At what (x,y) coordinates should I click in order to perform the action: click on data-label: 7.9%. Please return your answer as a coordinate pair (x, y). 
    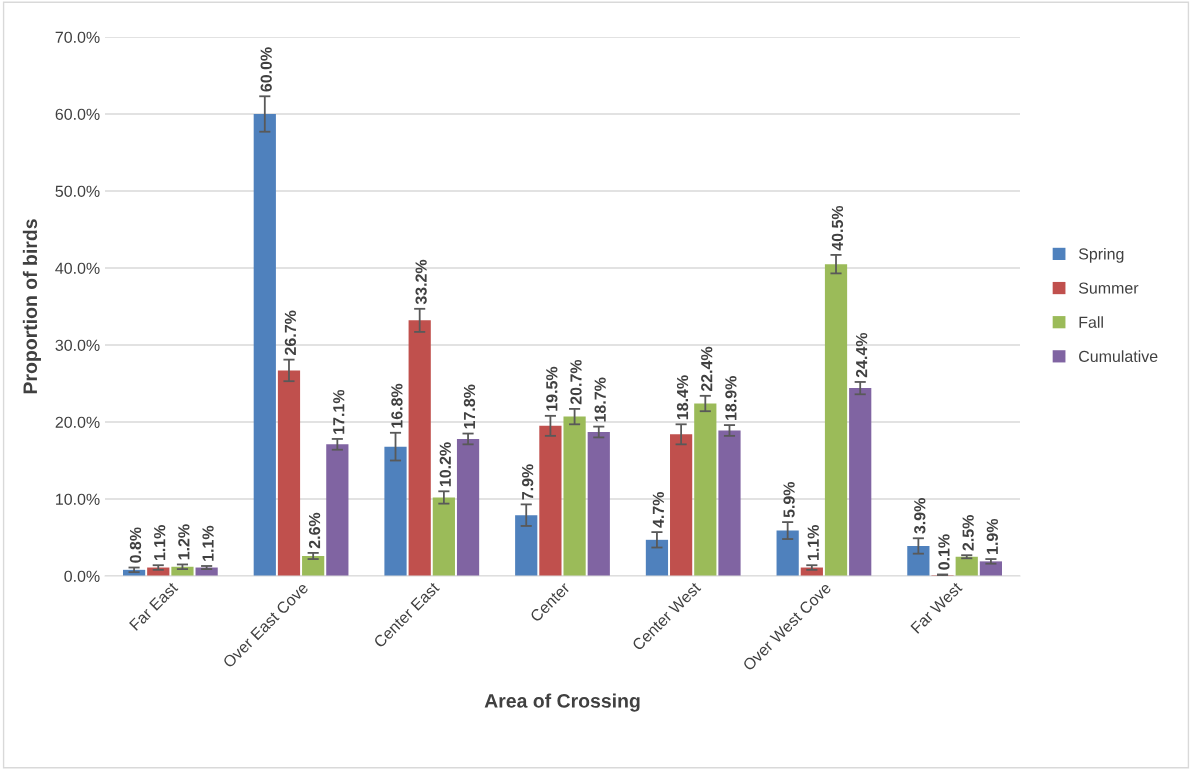
    Looking at the image, I should click on (527, 482).